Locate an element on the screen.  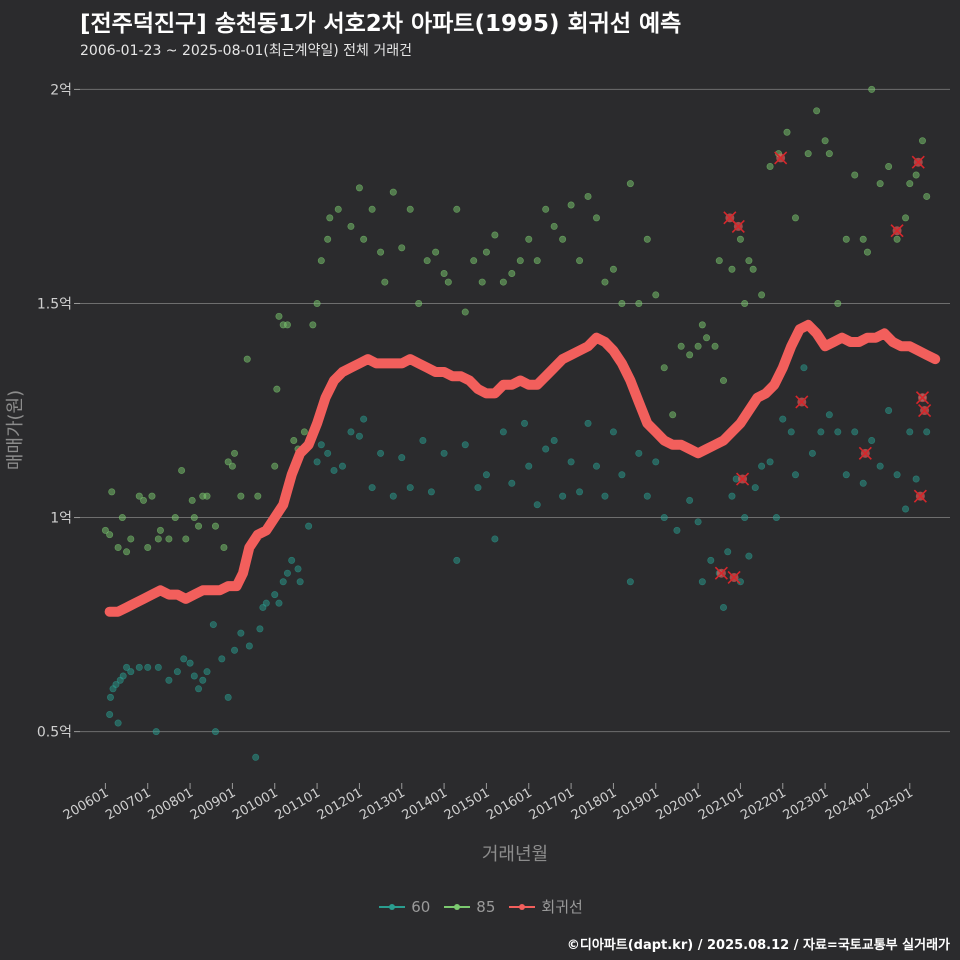
x-tick-label: 201901 is located at coordinates (636, 804).